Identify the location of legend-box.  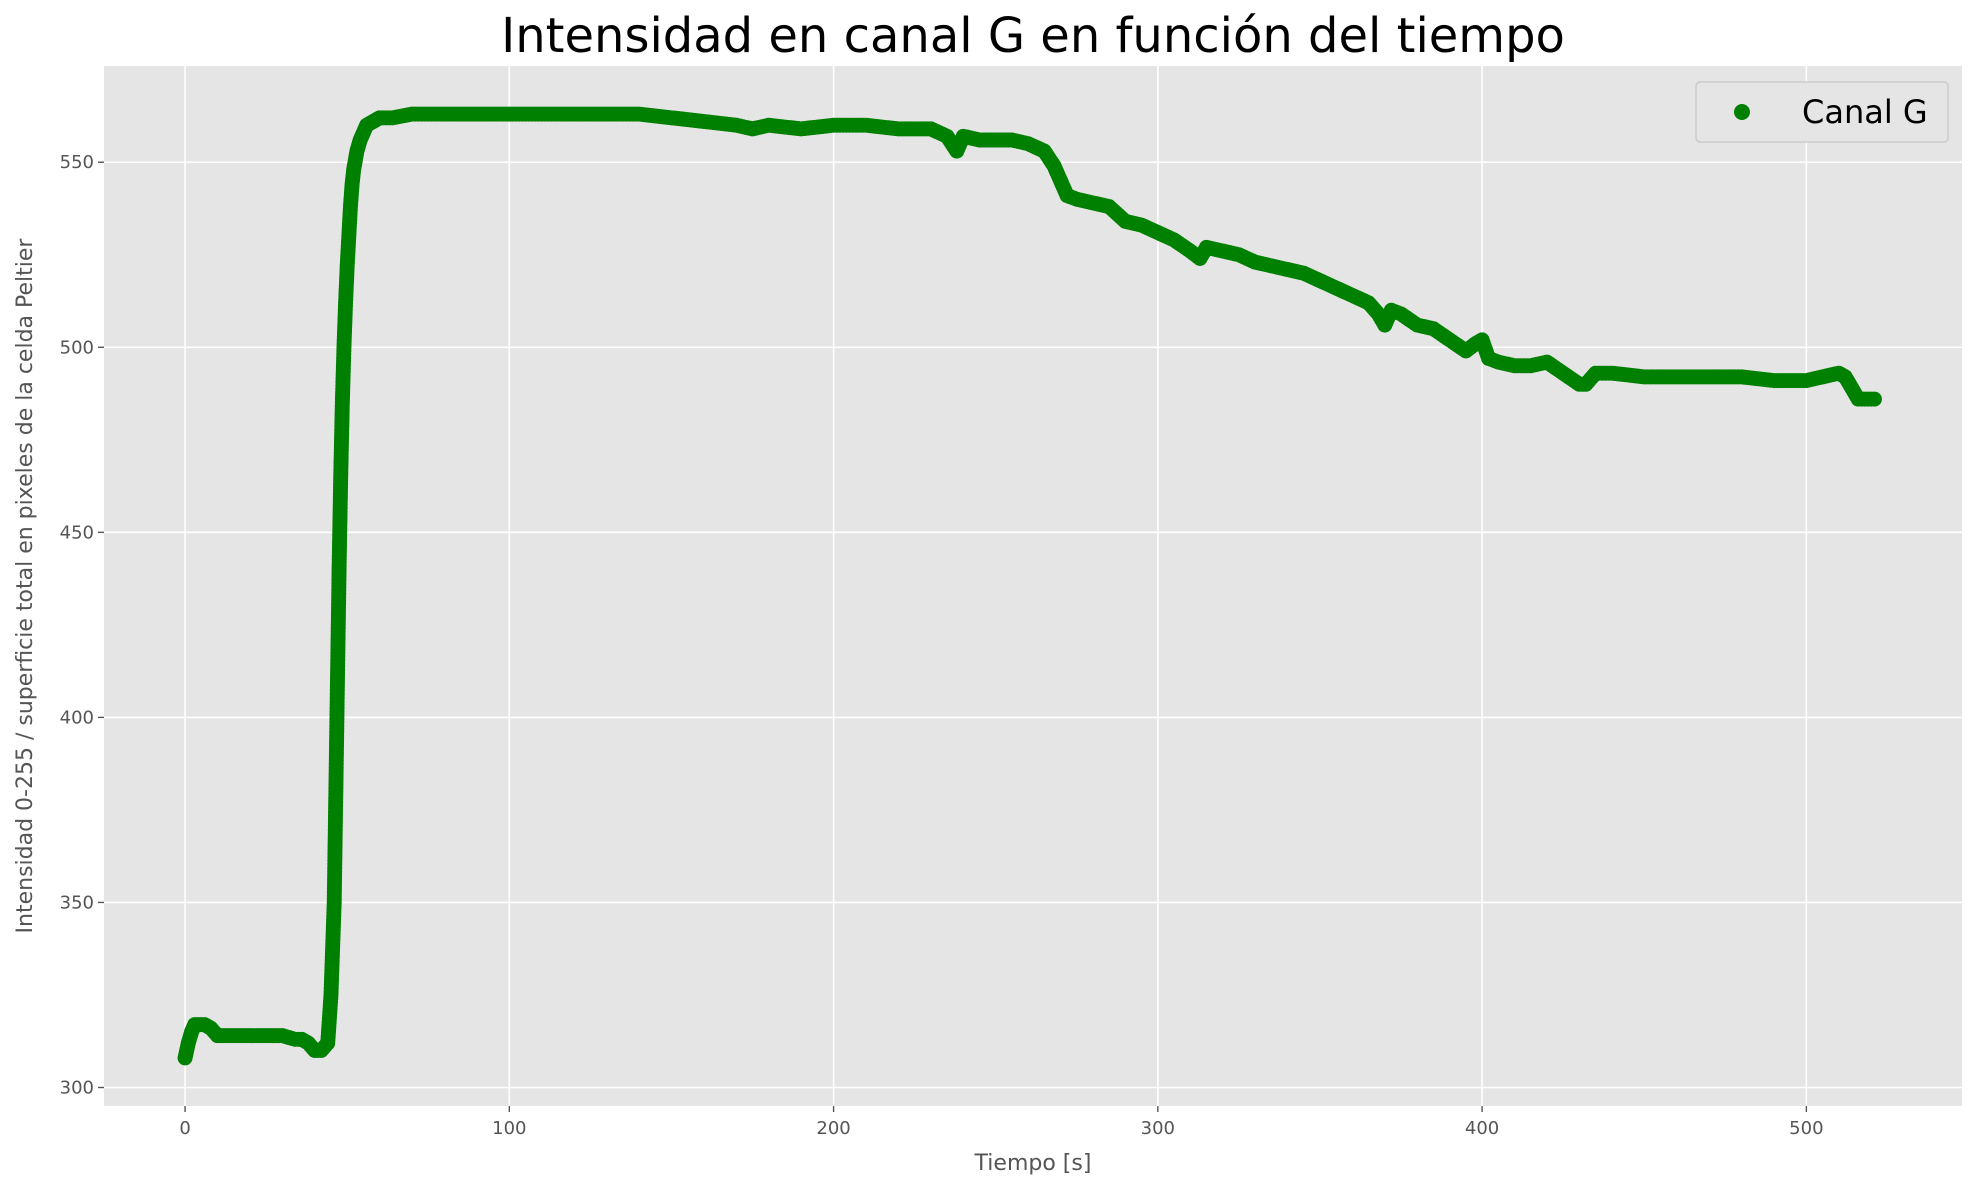
(1822, 112).